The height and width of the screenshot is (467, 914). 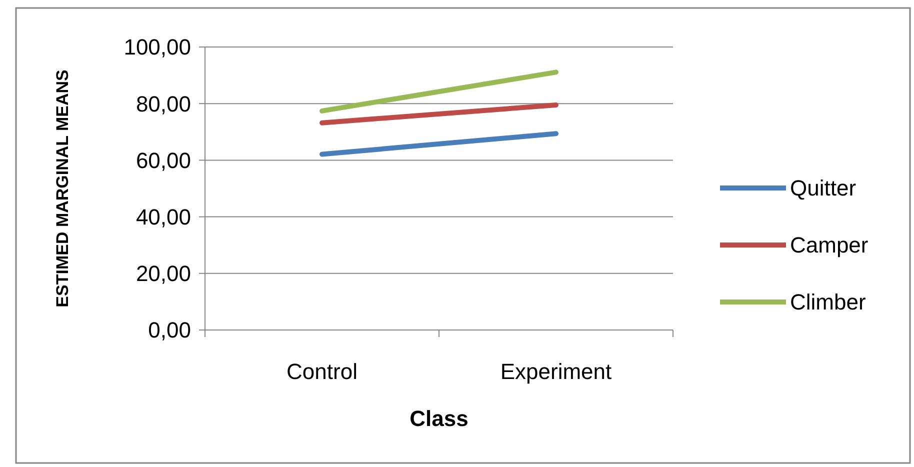 I want to click on legend-label: Quitter, so click(x=823, y=188).